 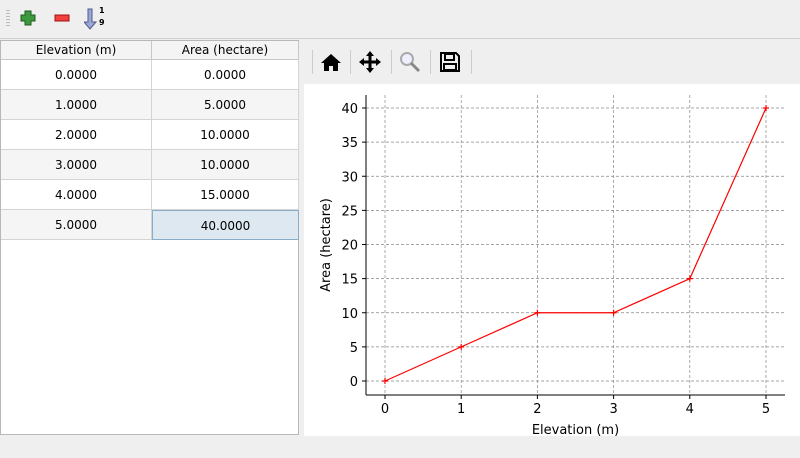 I want to click on y-tick-label: 30, so click(x=349, y=177).